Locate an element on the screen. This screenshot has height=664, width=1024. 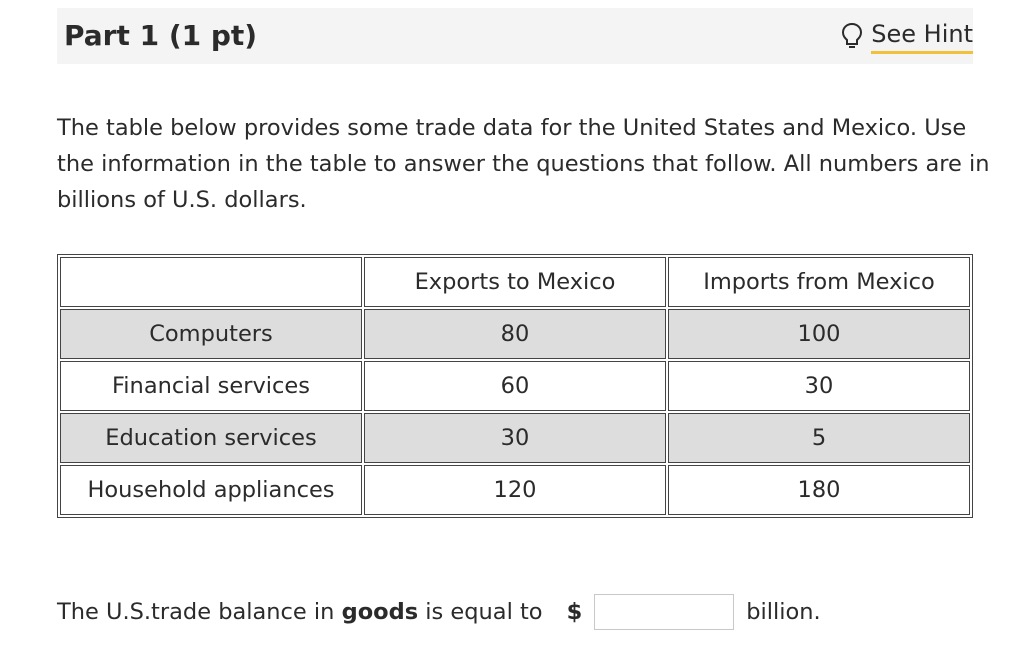
currency-symbol: $ is located at coordinates (574, 612).